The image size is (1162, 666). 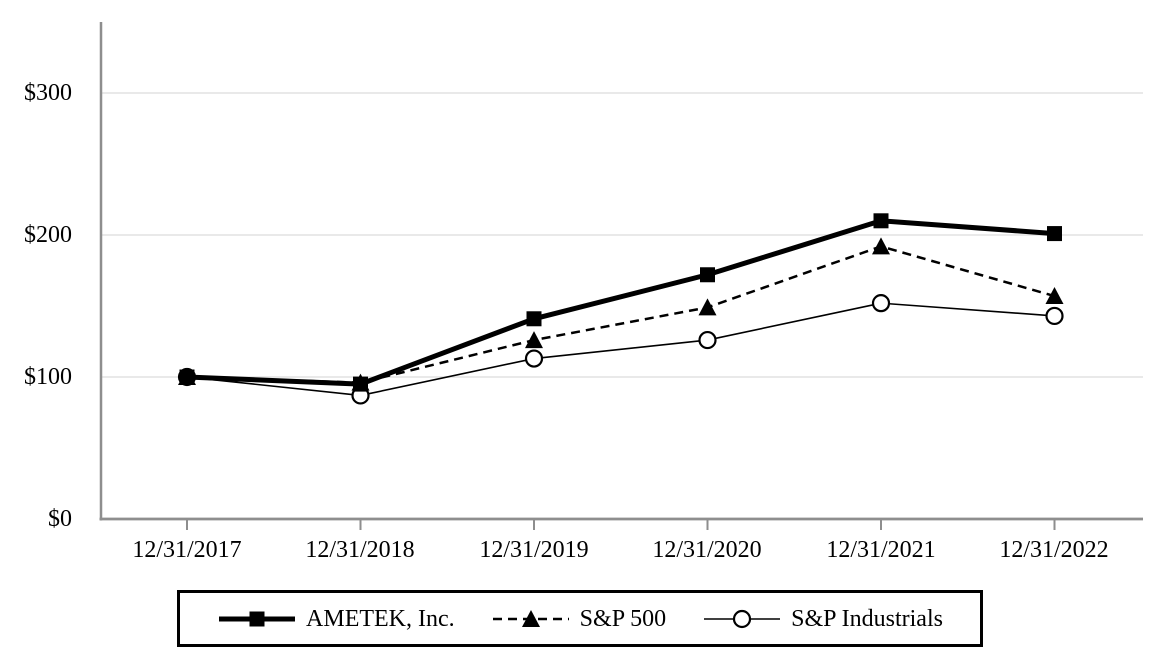 I want to click on x-axis-label-2017: 12/31/2017, so click(x=187, y=550).